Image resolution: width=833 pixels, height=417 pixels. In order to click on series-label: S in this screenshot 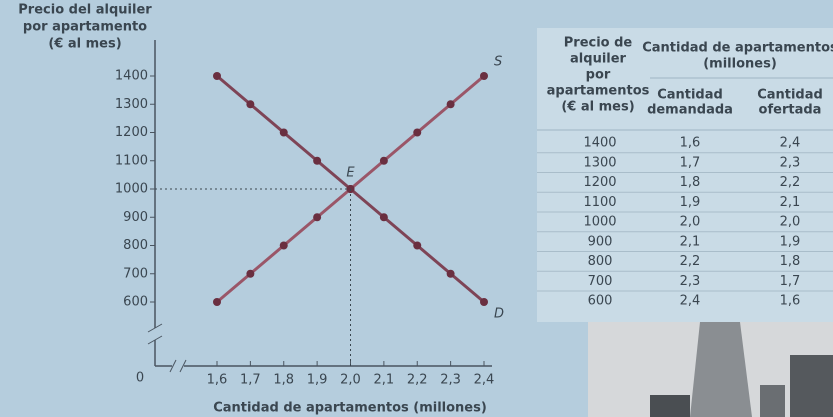, I will do `click(498, 62)`.